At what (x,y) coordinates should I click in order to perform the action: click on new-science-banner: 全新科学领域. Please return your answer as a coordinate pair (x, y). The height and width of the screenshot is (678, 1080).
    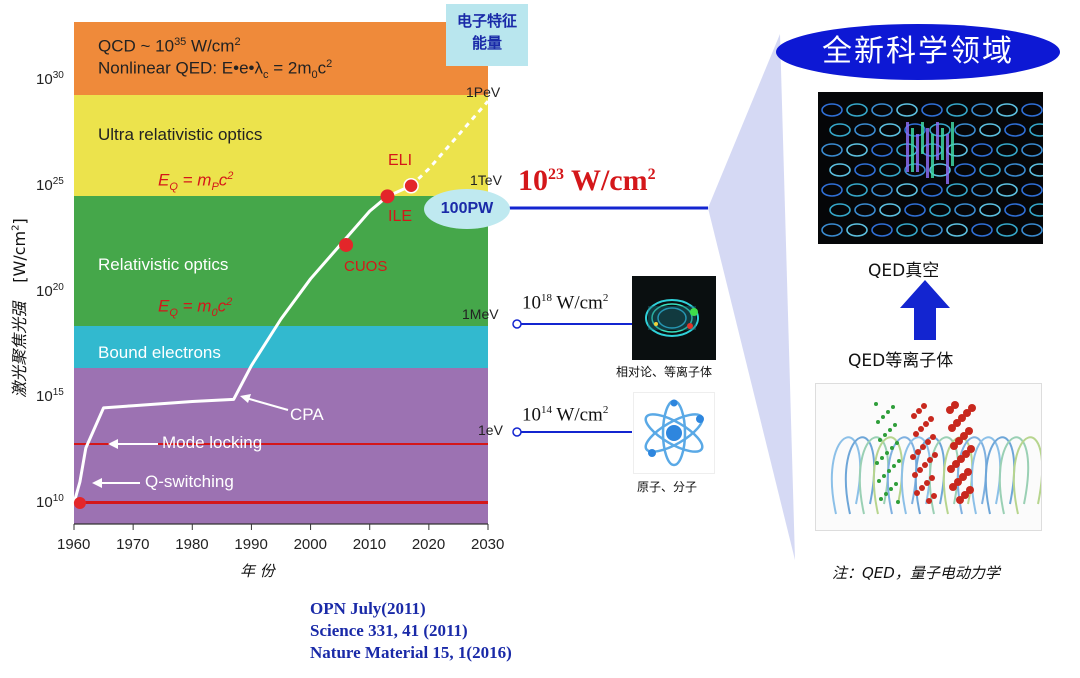
    Looking at the image, I should click on (918, 52).